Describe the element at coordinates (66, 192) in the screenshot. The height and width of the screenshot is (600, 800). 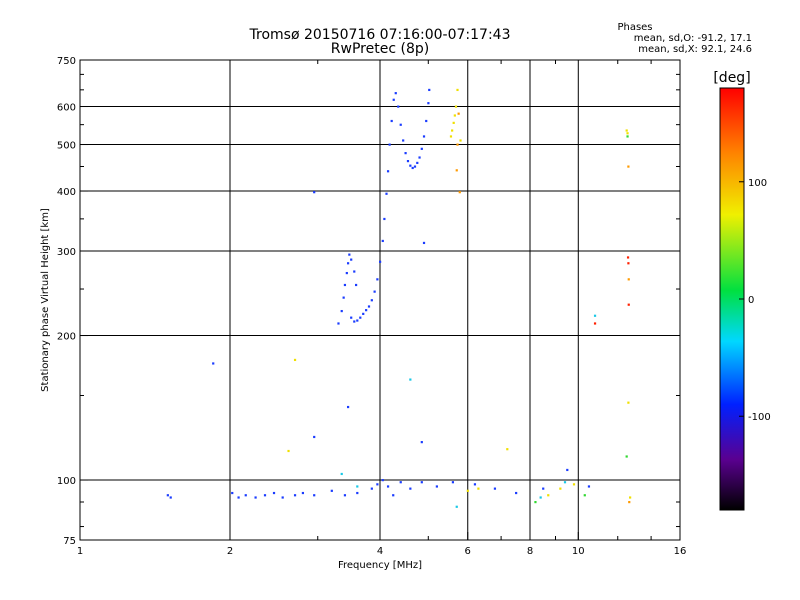
I see `y-tick-label: 400` at that location.